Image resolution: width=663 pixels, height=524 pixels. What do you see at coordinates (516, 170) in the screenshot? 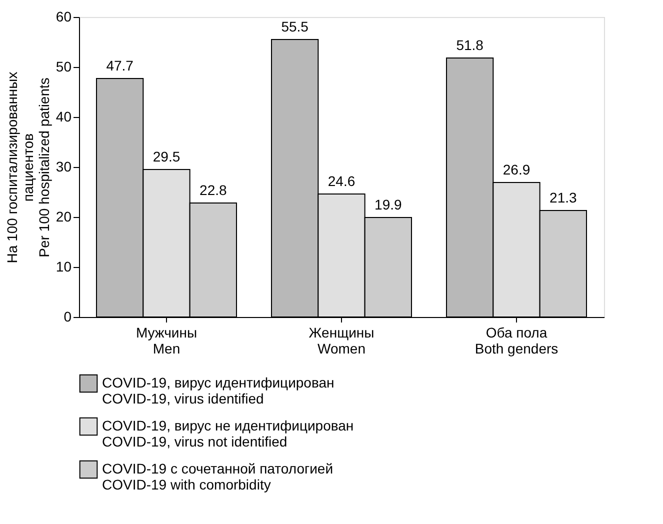
I see `data-label: 26.9` at bounding box center [516, 170].